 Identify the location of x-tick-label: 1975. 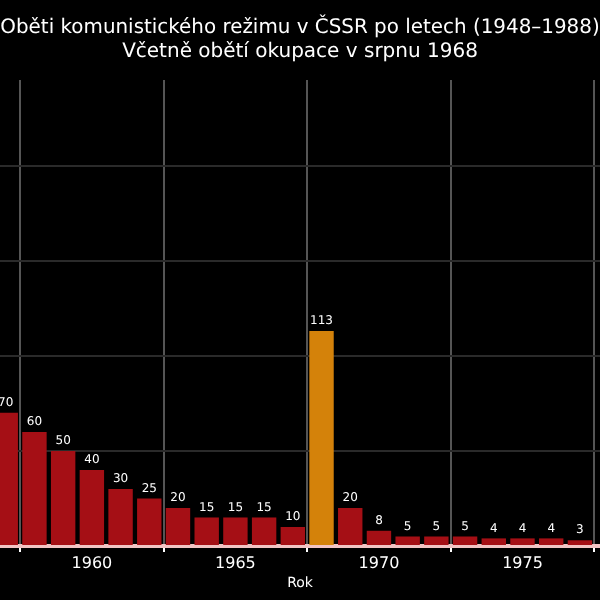
(522, 562).